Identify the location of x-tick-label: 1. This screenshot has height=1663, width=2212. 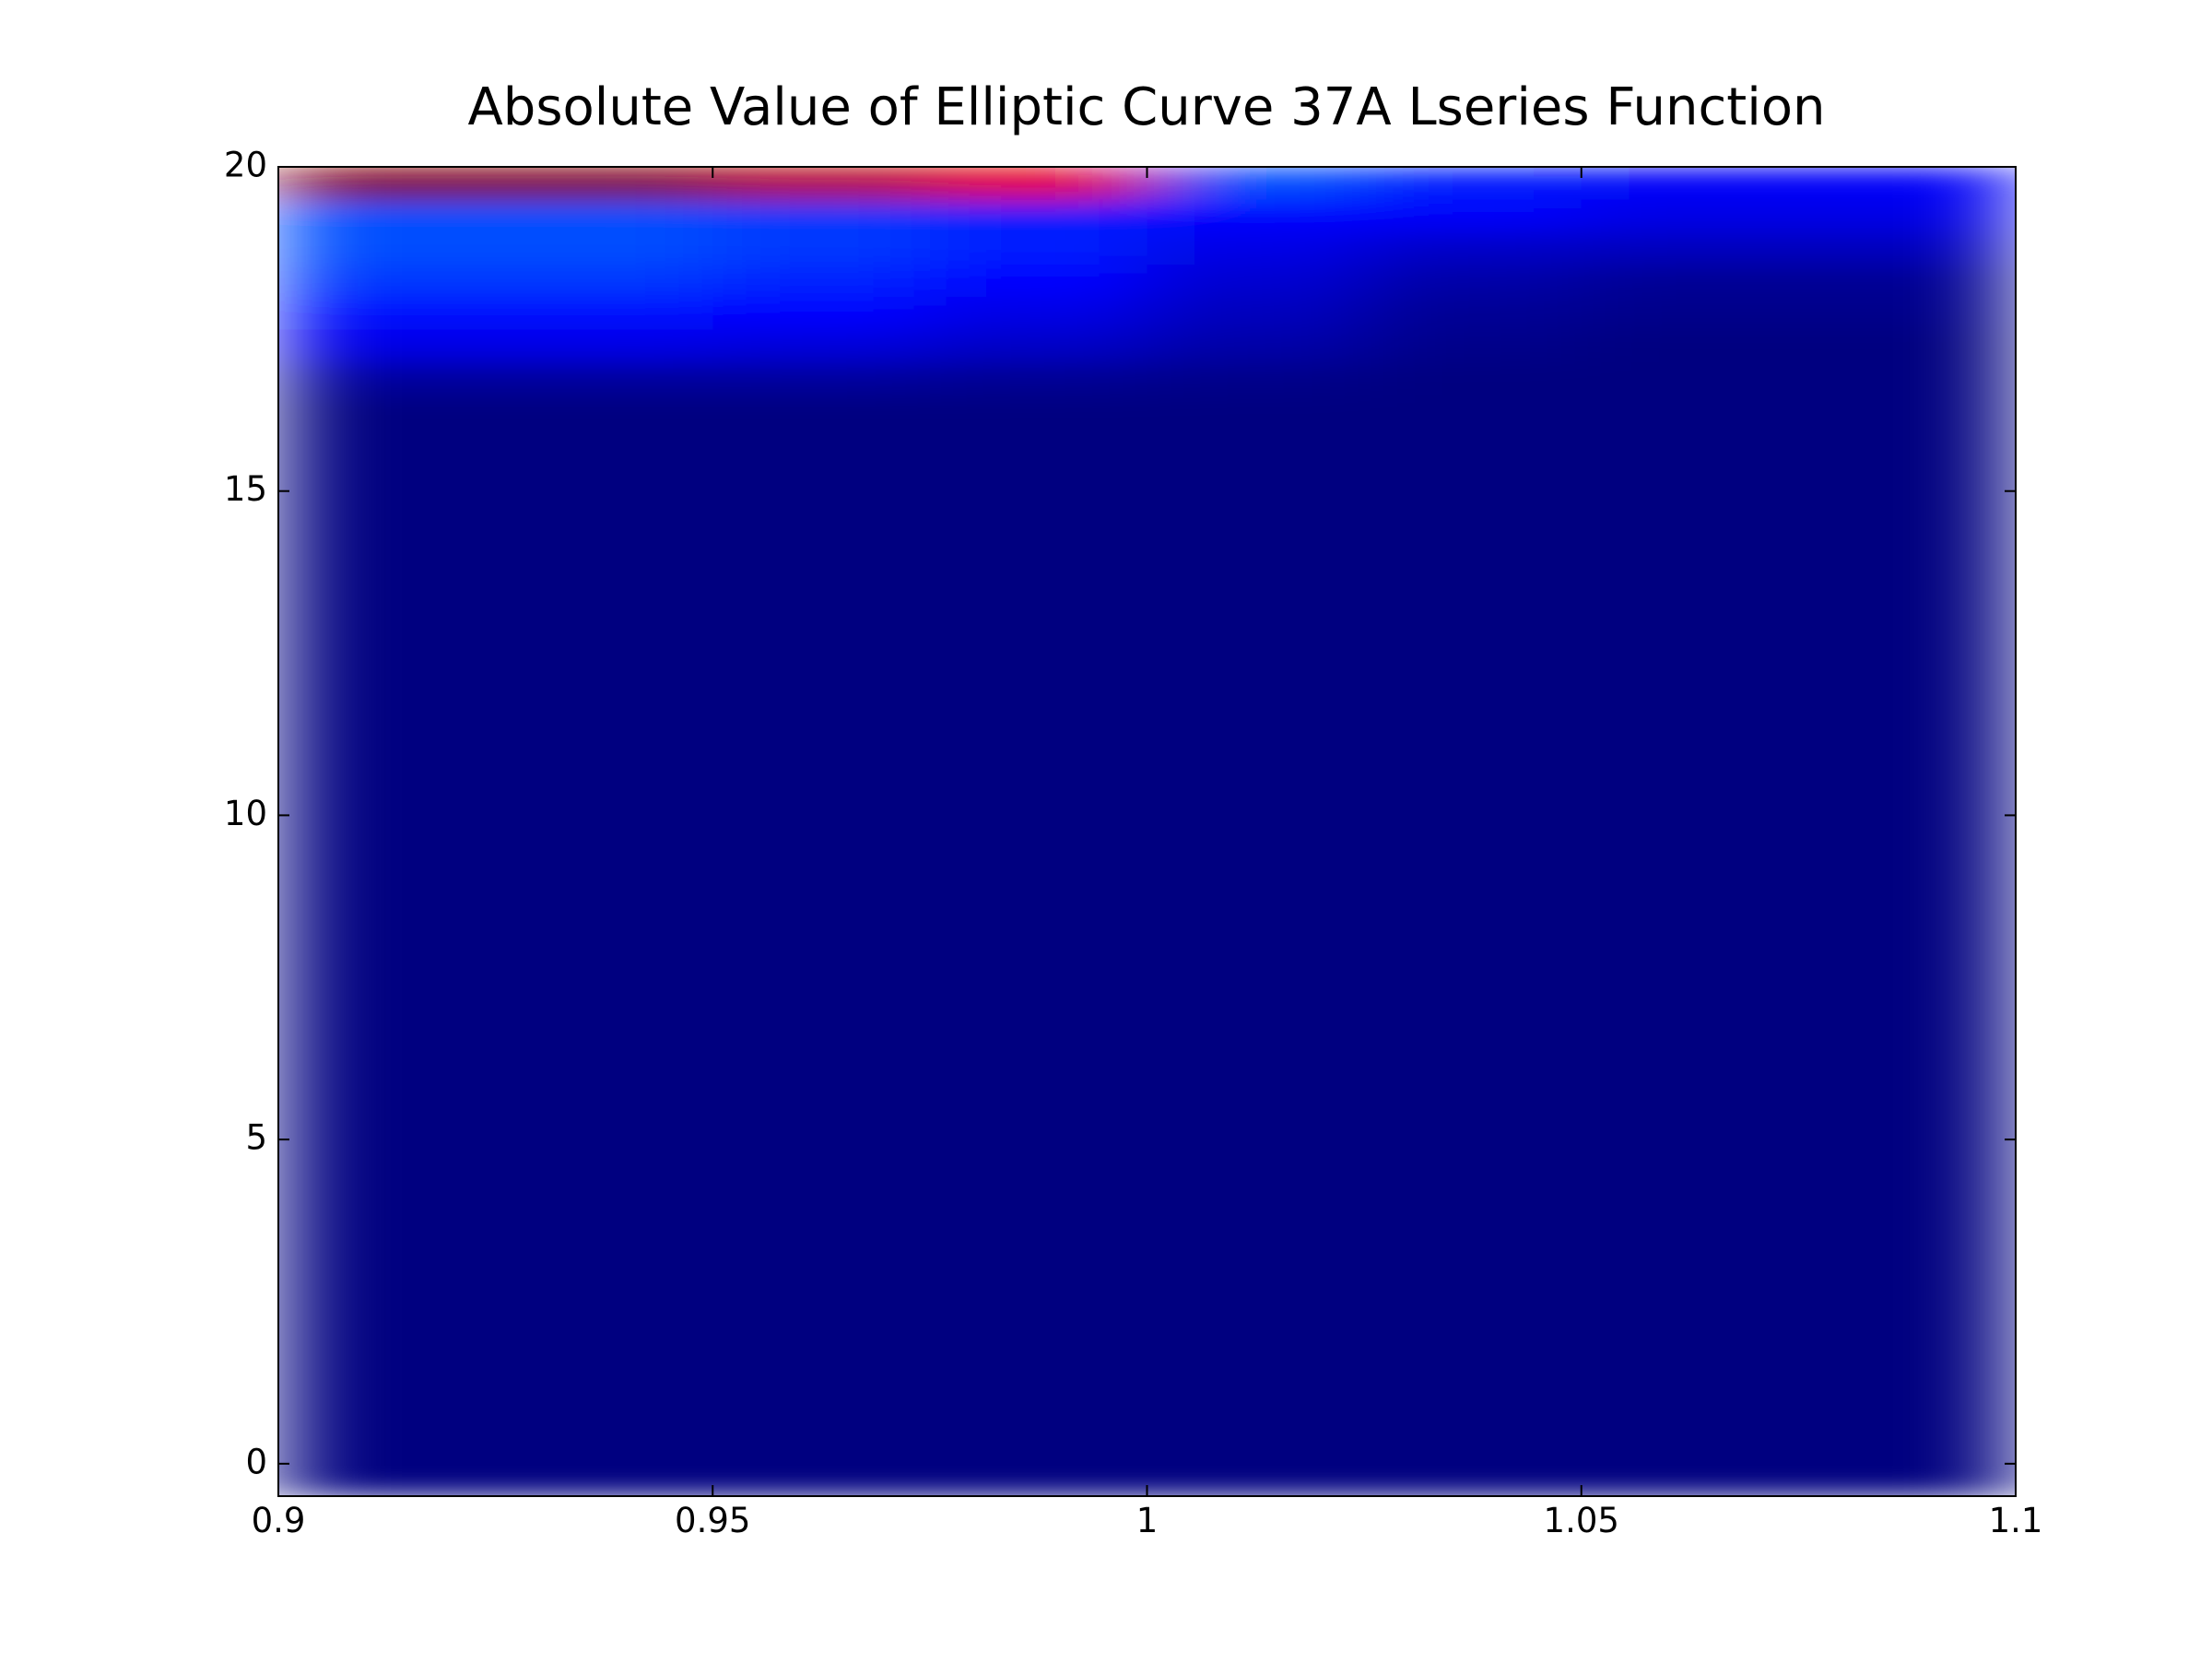
(1147, 1520).